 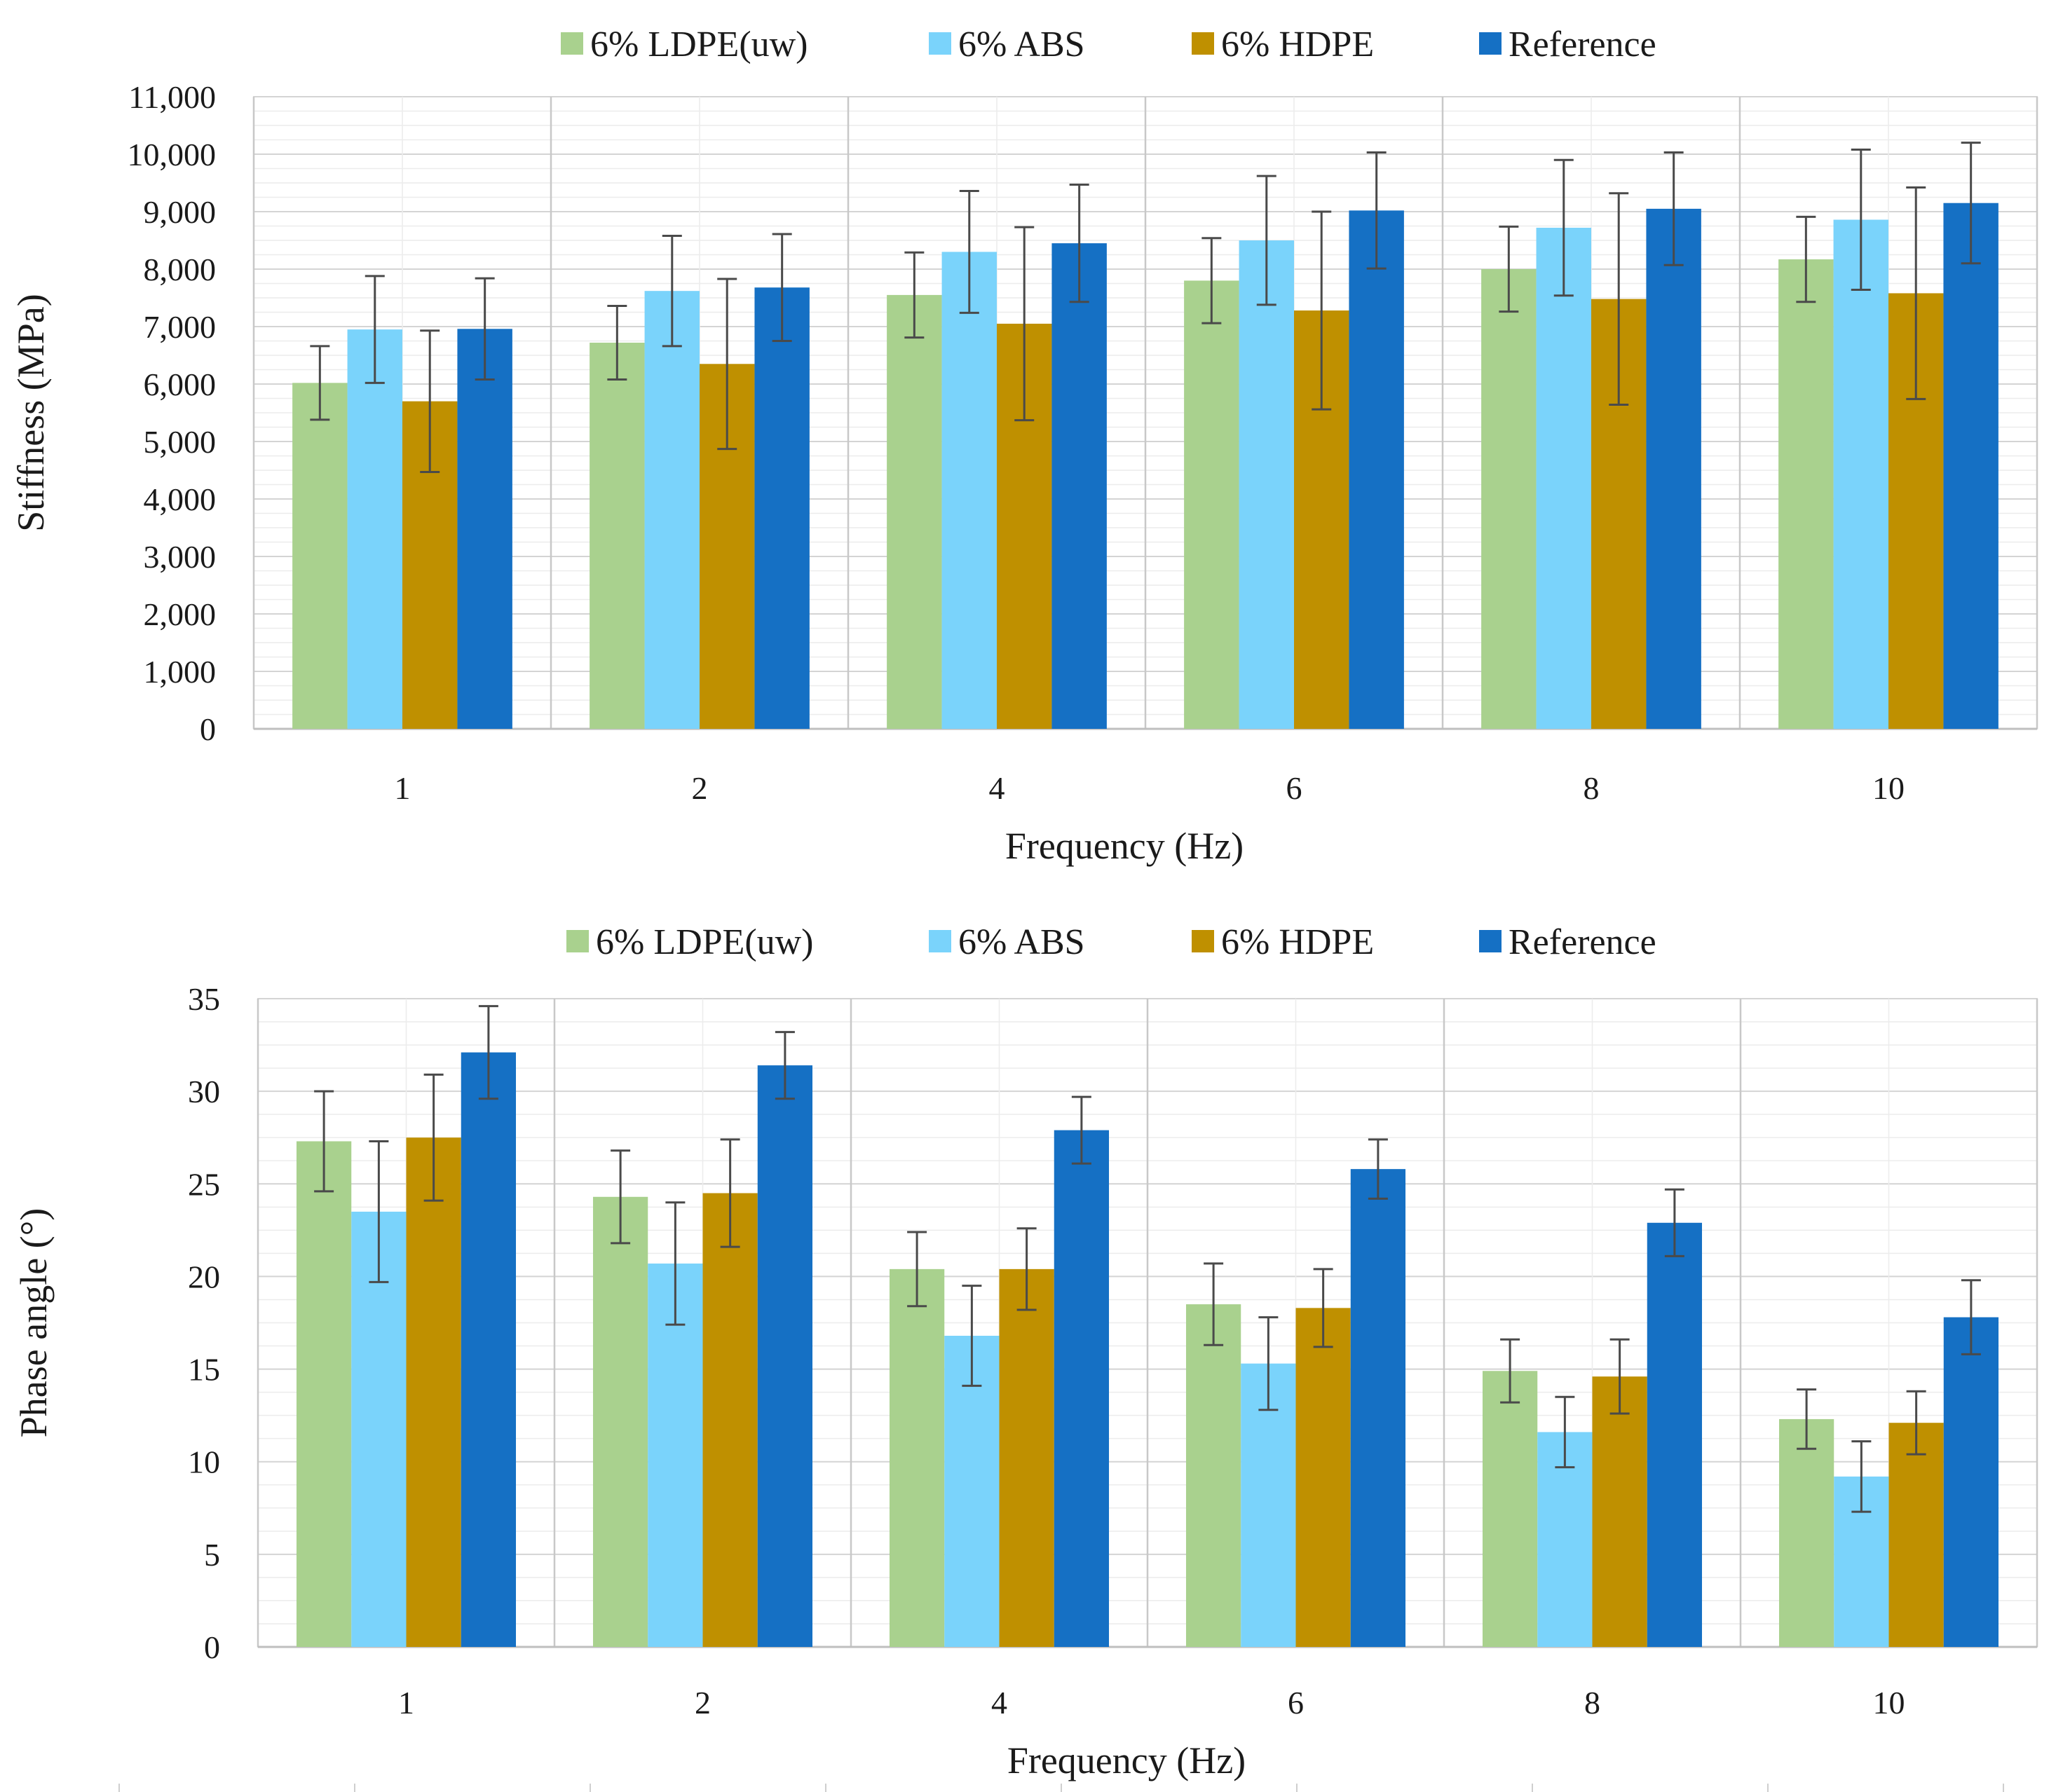 What do you see at coordinates (180, 557) in the screenshot?
I see `y-tick-label: 3,000` at bounding box center [180, 557].